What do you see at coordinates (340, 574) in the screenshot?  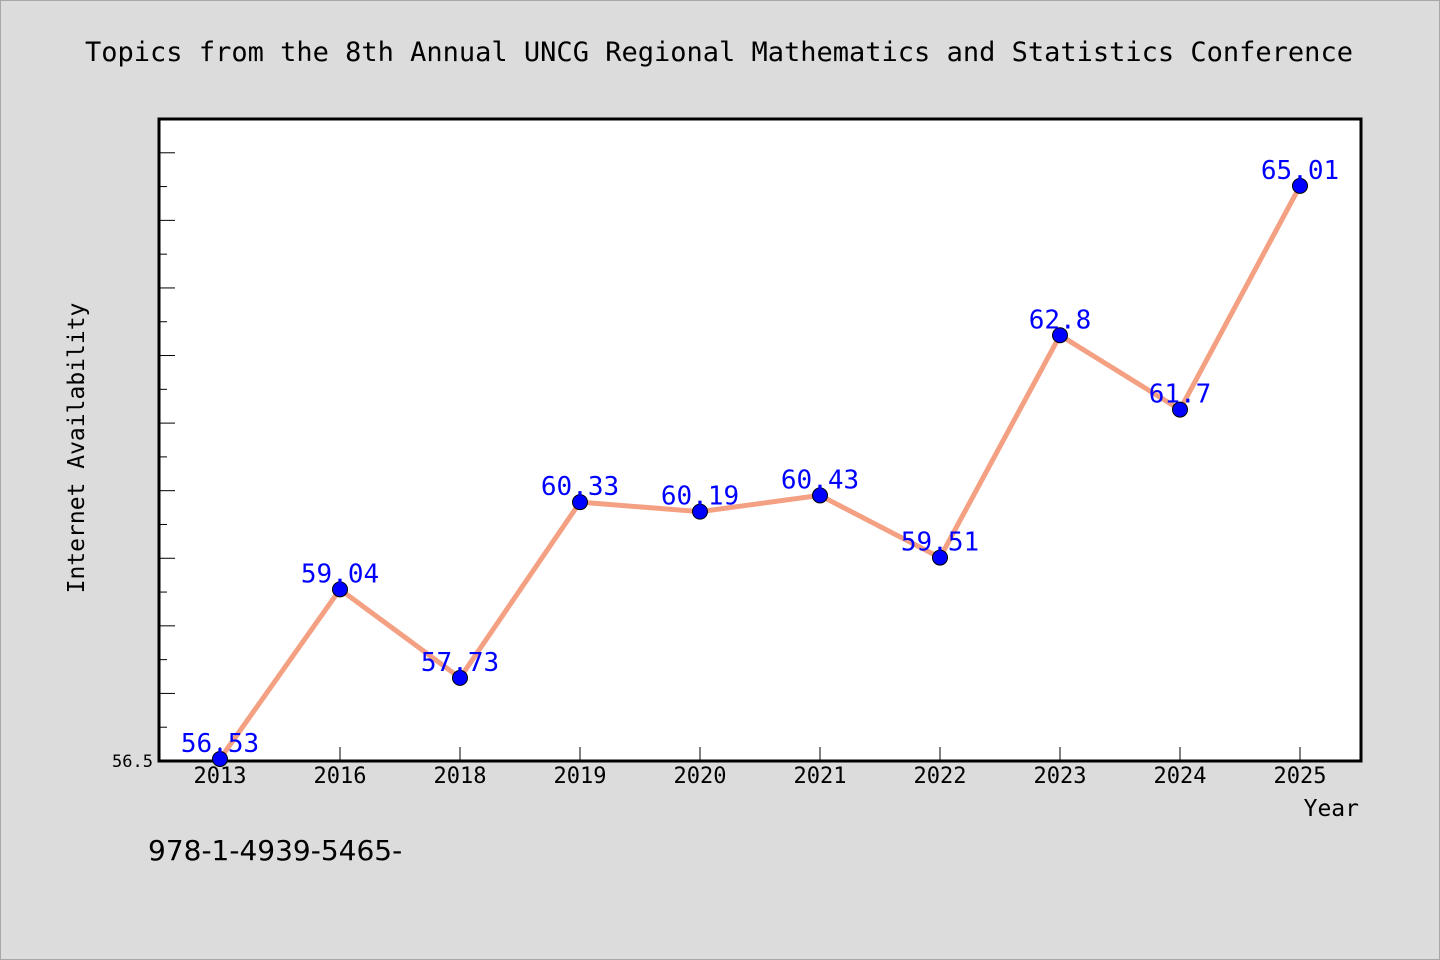 I see `data-label: 59.04` at bounding box center [340, 574].